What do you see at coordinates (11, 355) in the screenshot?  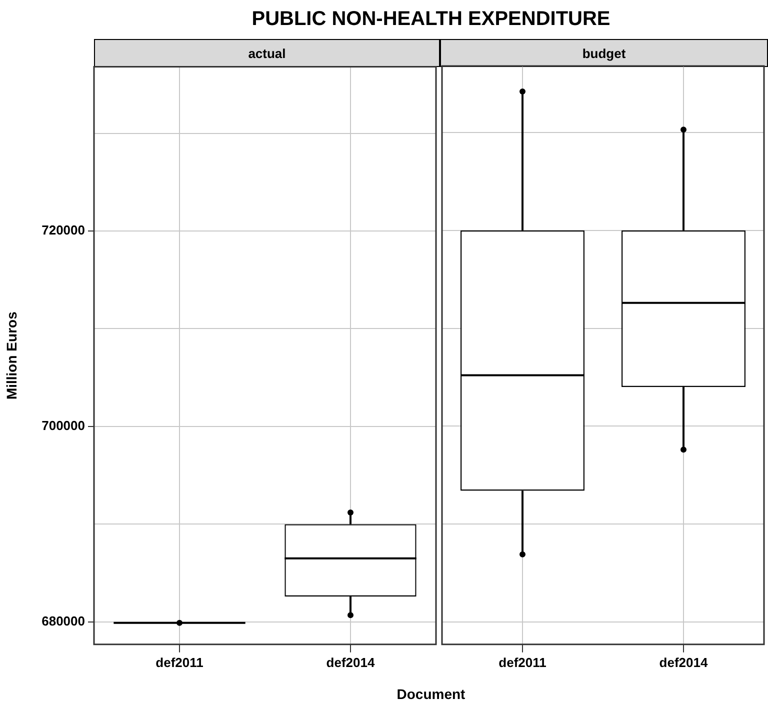 I see `y-axis-title: Million Euros` at bounding box center [11, 355].